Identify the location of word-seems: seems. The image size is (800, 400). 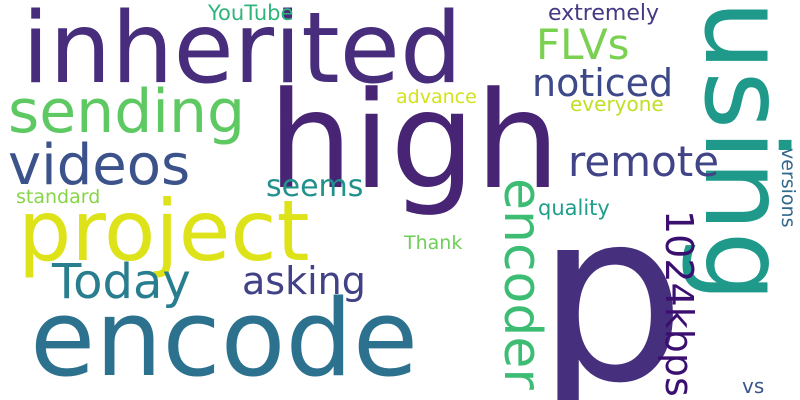
(315, 186).